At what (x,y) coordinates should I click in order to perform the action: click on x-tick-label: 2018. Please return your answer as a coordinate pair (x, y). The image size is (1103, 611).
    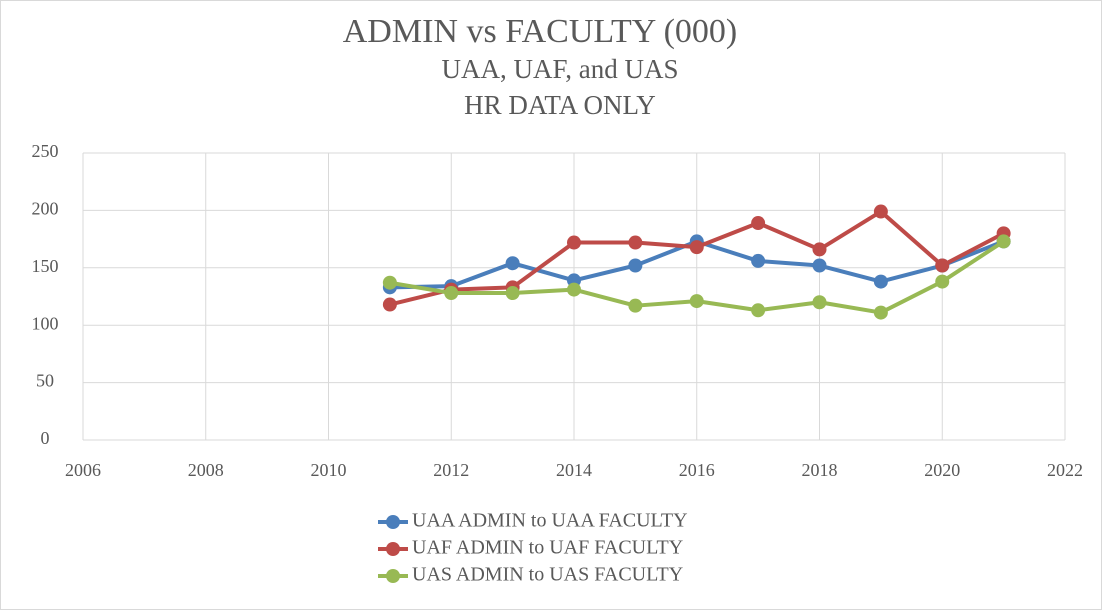
    Looking at the image, I should click on (820, 470).